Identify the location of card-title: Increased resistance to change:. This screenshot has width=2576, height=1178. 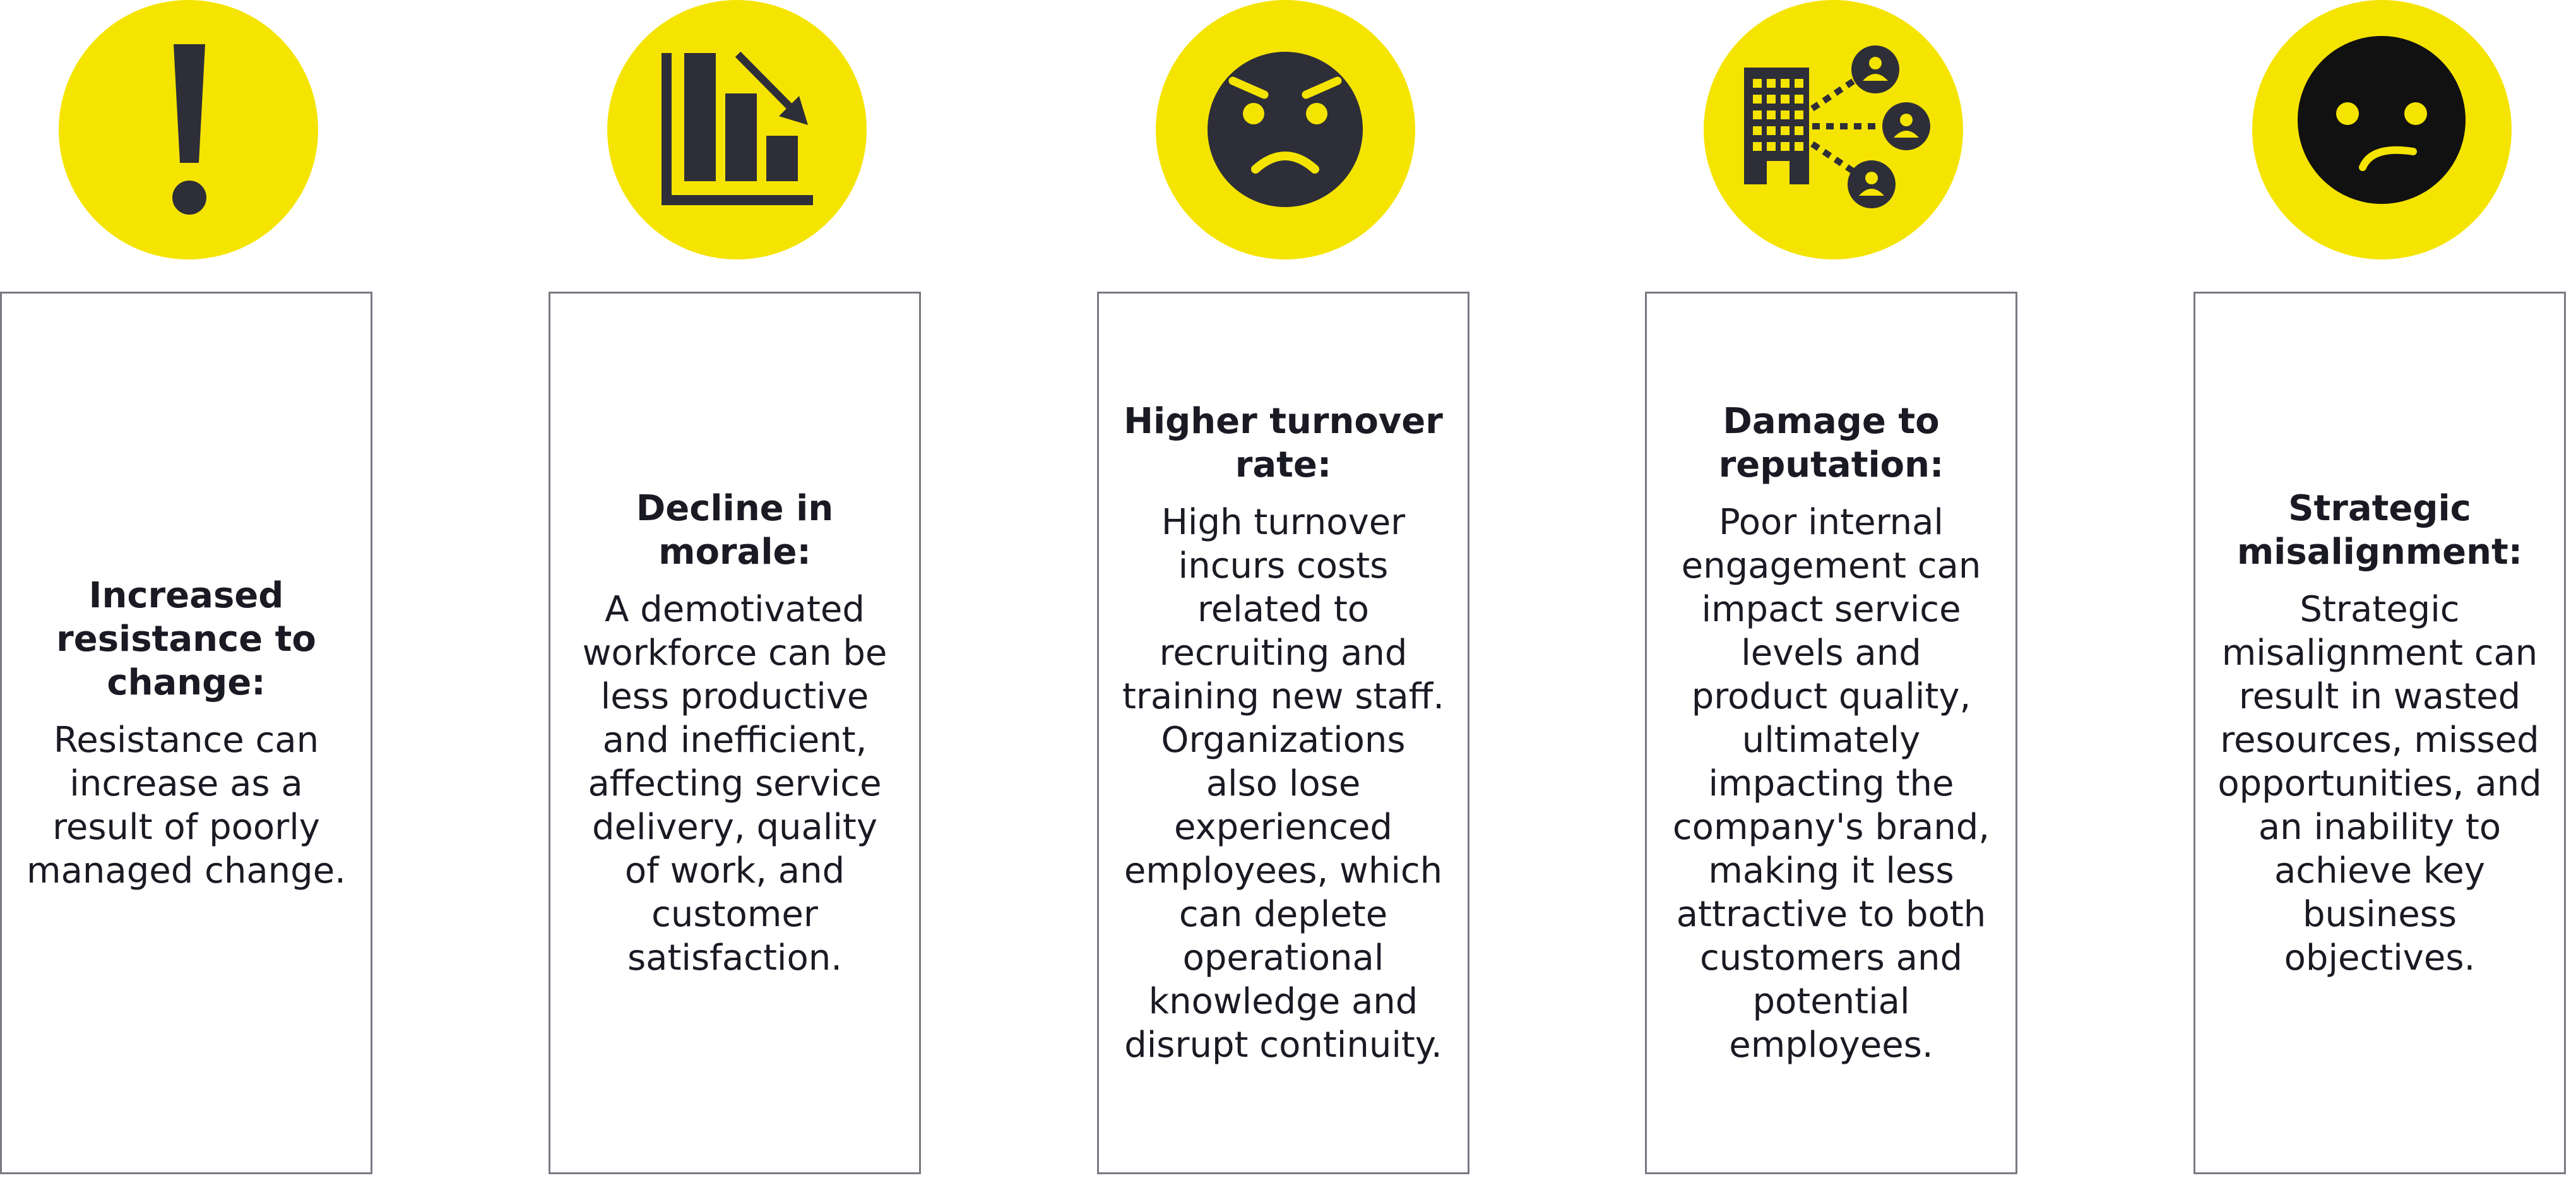
(186, 639).